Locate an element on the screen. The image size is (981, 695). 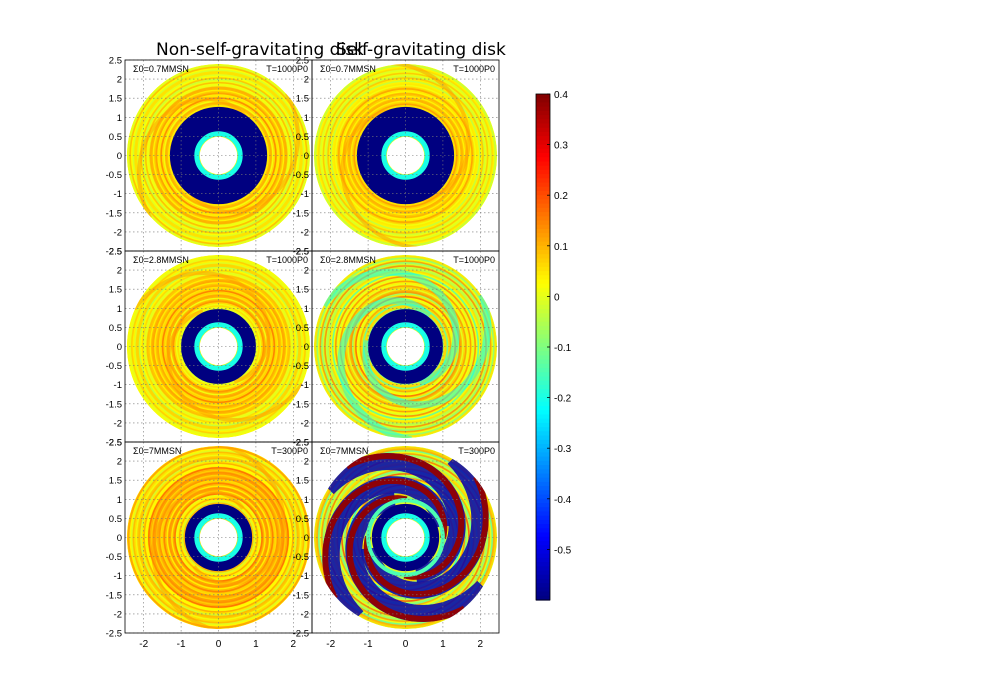
panel-label-left: Σ0=7MMSN is located at coordinates (344, 451).